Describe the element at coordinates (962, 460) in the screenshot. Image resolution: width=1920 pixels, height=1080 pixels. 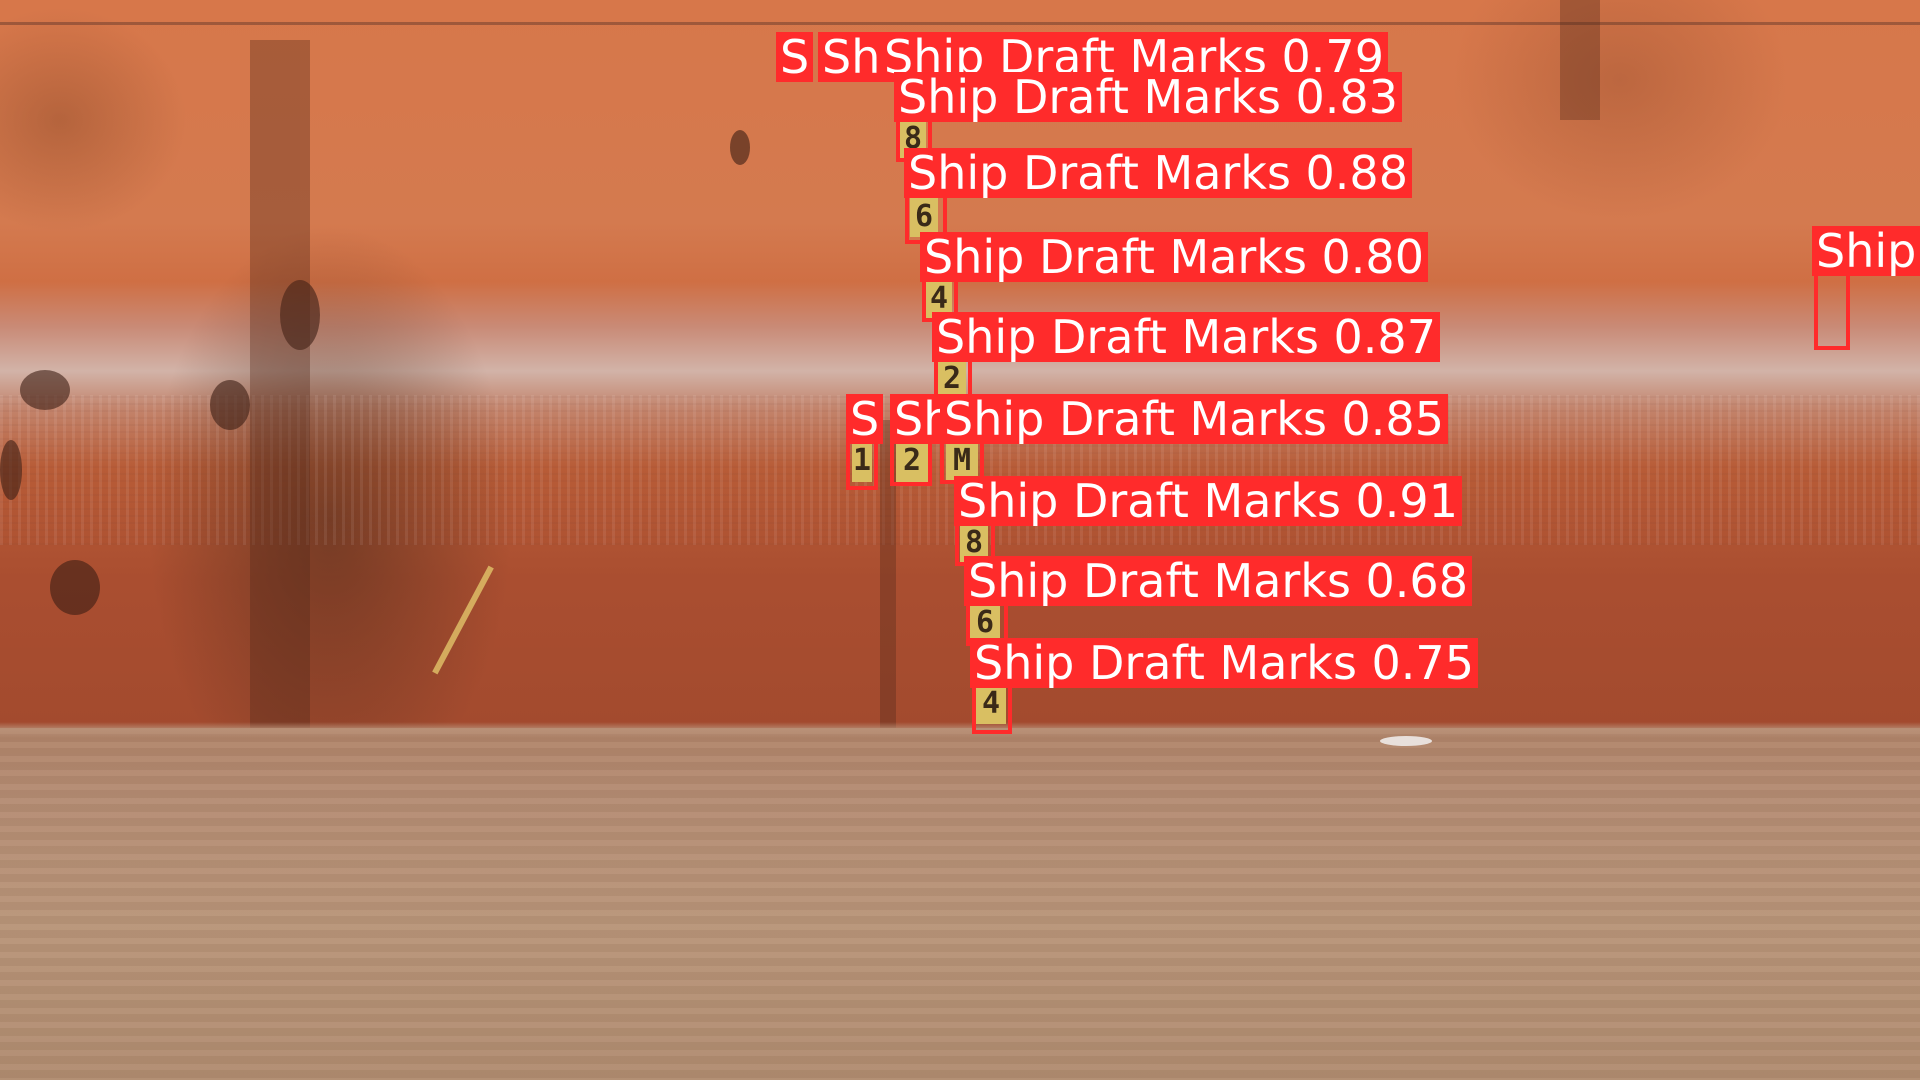
I see `draft-mark-digit: M` at that location.